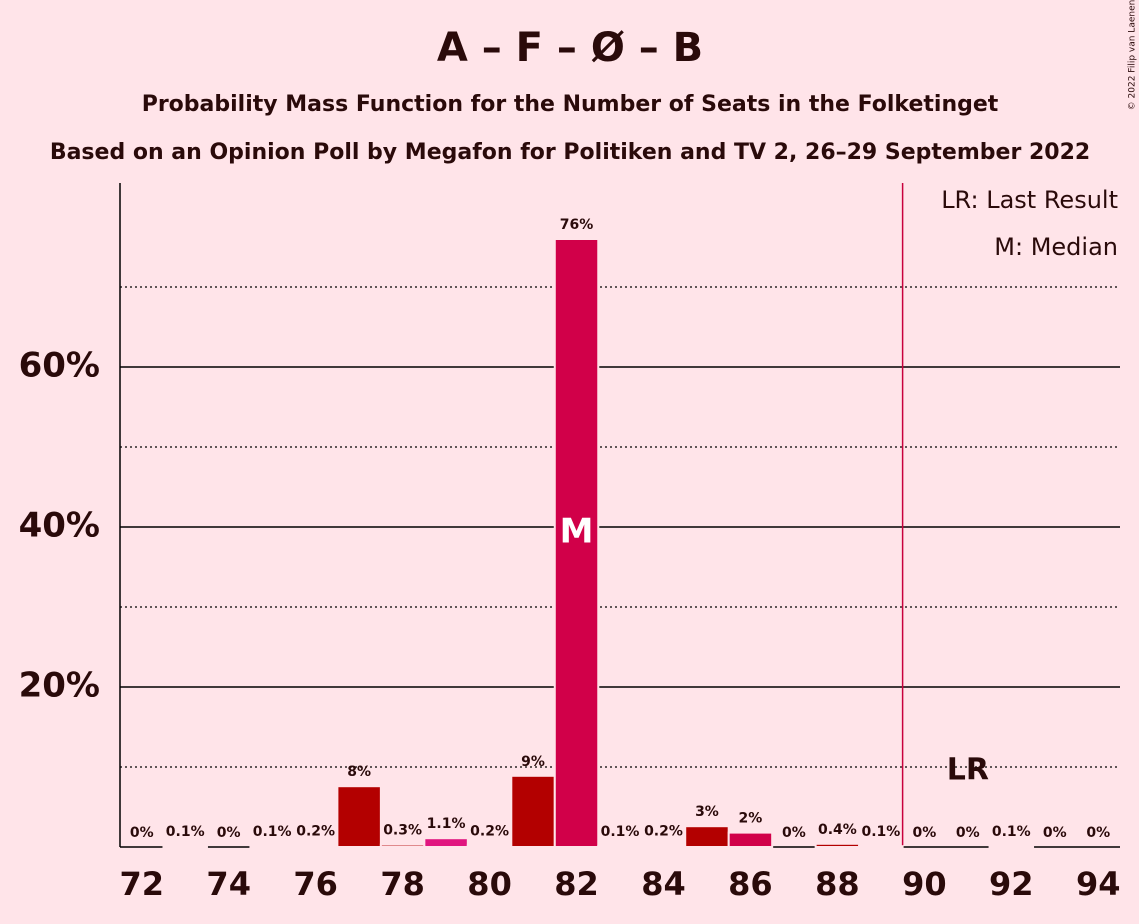 This screenshot has height=924, width=1139. Describe the element at coordinates (141, 884) in the screenshot. I see `x-tick-label: 72` at that location.